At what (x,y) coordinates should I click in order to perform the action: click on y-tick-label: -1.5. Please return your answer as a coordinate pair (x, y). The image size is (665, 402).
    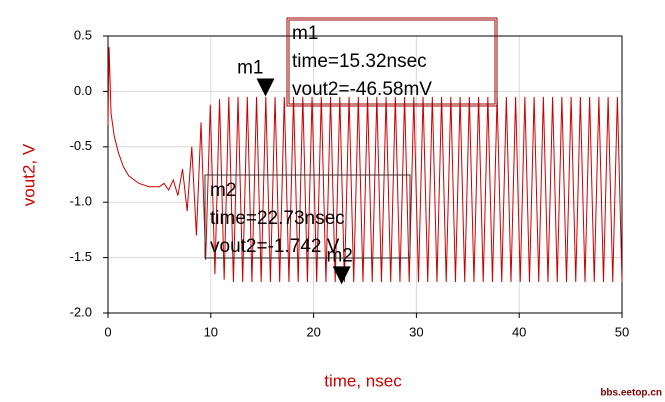
    Looking at the image, I should click on (81, 256).